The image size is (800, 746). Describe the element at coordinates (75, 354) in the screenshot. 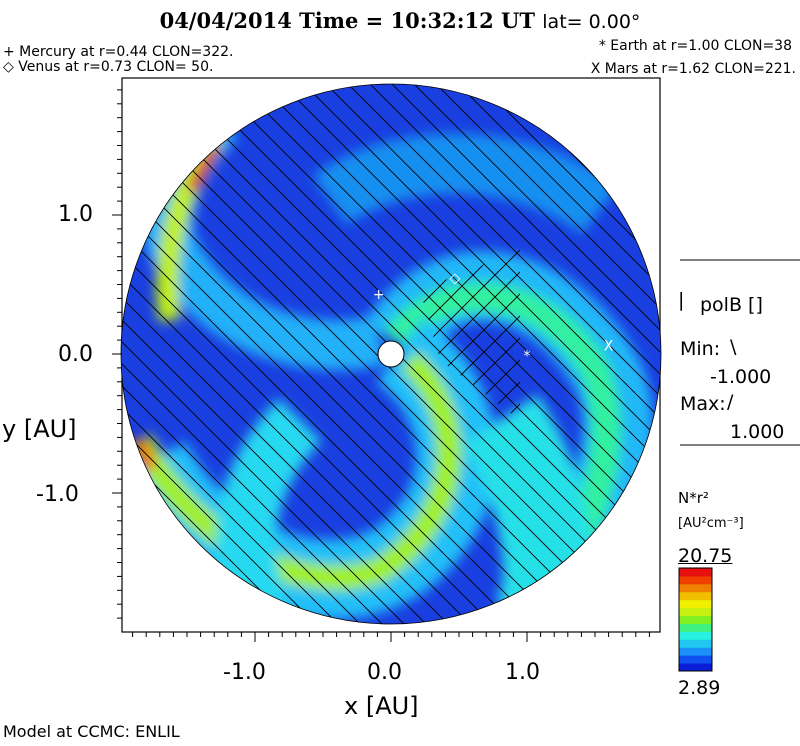

I see `y-tick-label: 0.0` at that location.